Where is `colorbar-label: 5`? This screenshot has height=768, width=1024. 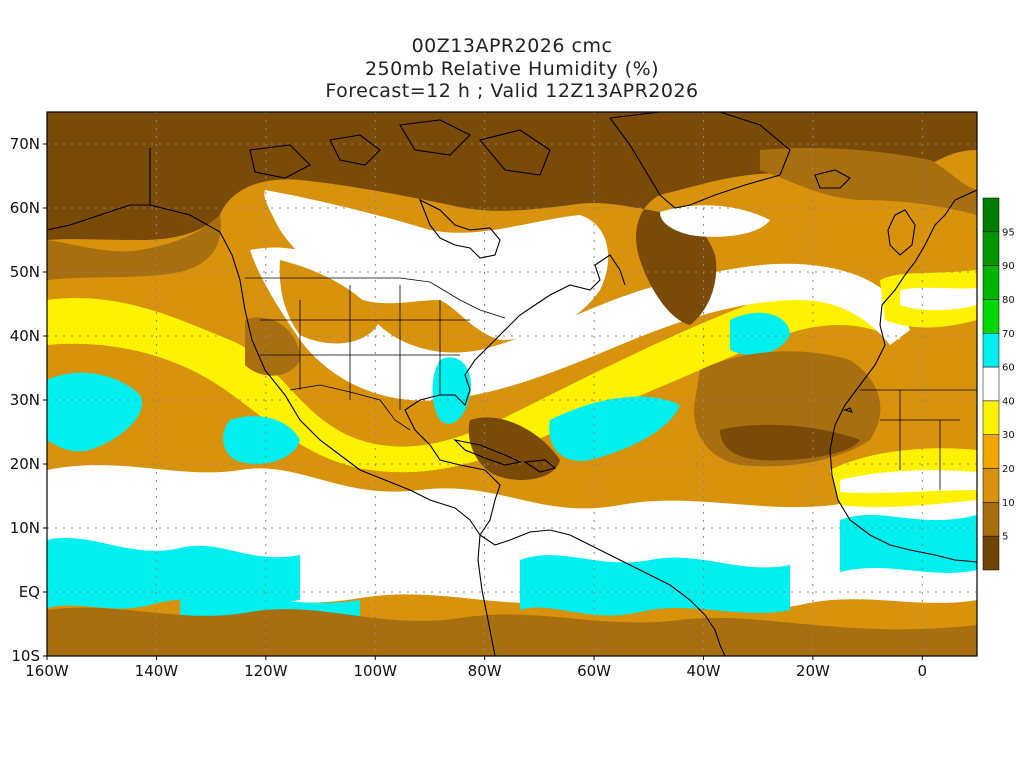 colorbar-label: 5 is located at coordinates (1005, 537).